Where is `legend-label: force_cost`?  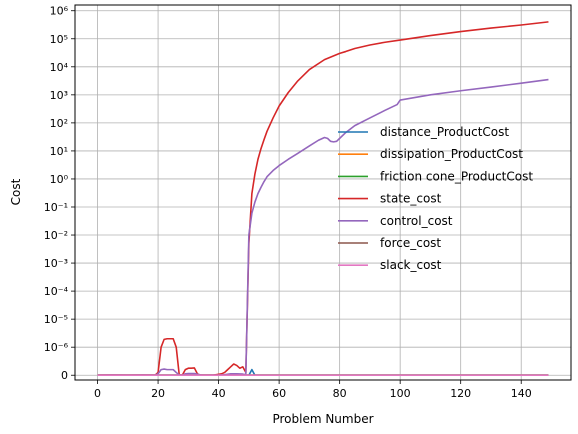
legend-label: force_cost is located at coordinates (410, 243).